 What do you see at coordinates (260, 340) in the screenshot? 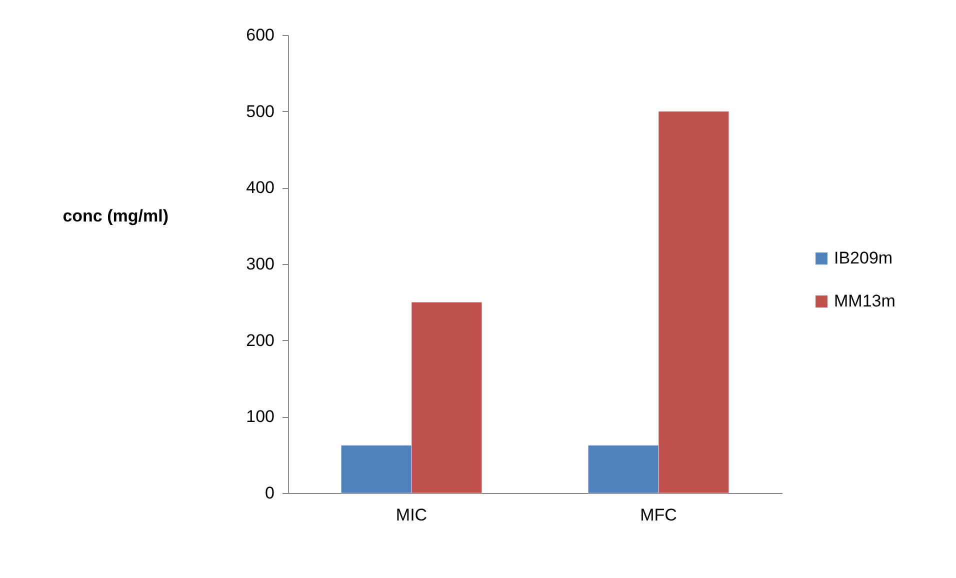
I see `y-tick-label: 200` at bounding box center [260, 340].